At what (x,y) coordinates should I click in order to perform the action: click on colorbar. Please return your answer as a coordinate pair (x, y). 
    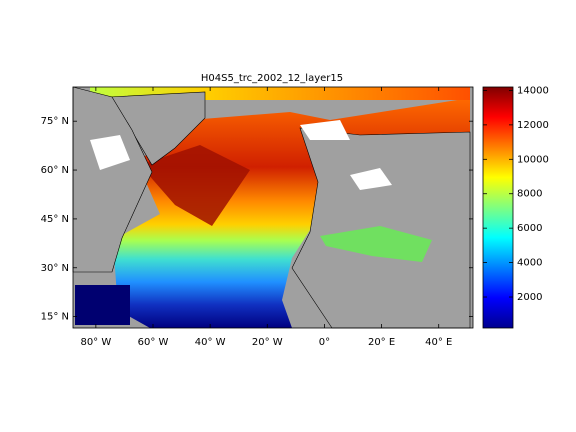
    Looking at the image, I should click on (498, 207).